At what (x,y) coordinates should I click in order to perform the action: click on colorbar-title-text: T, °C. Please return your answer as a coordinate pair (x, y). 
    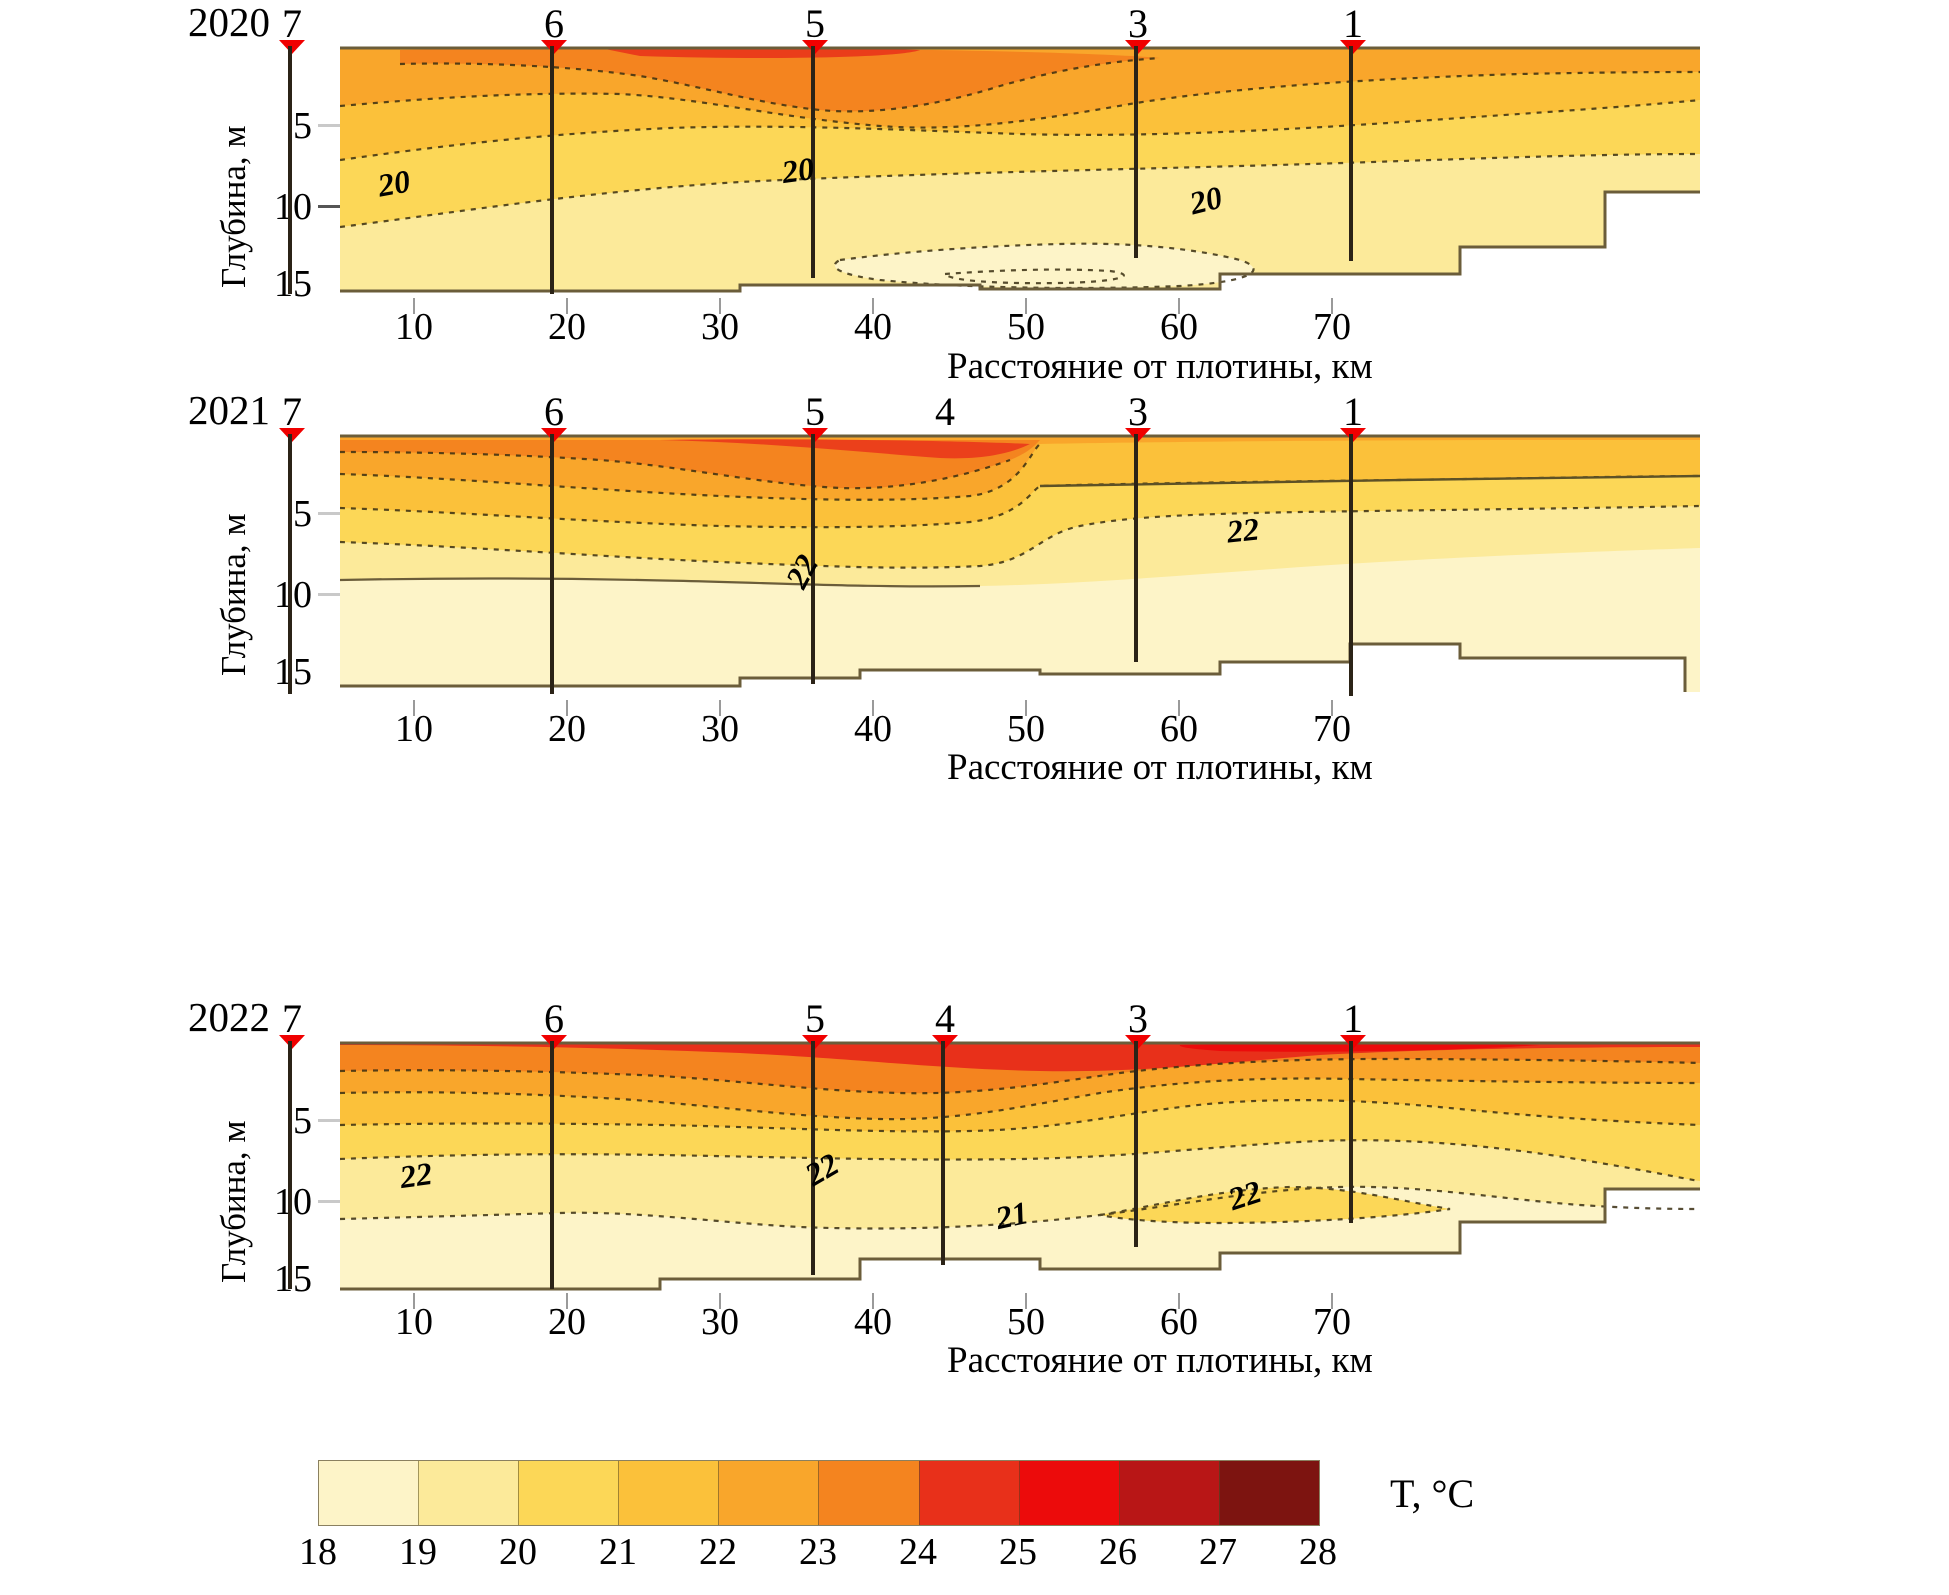
    Looking at the image, I should click on (1432, 1493).